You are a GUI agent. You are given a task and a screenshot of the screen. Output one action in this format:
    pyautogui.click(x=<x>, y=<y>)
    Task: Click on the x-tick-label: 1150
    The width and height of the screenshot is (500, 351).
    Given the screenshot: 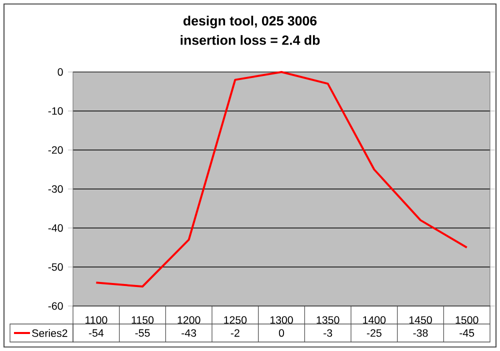 What is the action you would take?
    pyautogui.click(x=143, y=320)
    